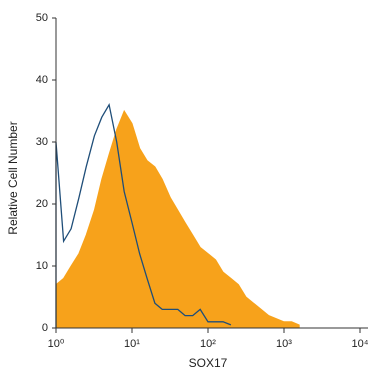 The image size is (375, 375). What do you see at coordinates (42, 80) in the screenshot?
I see `y-tick-label: 40` at bounding box center [42, 80].